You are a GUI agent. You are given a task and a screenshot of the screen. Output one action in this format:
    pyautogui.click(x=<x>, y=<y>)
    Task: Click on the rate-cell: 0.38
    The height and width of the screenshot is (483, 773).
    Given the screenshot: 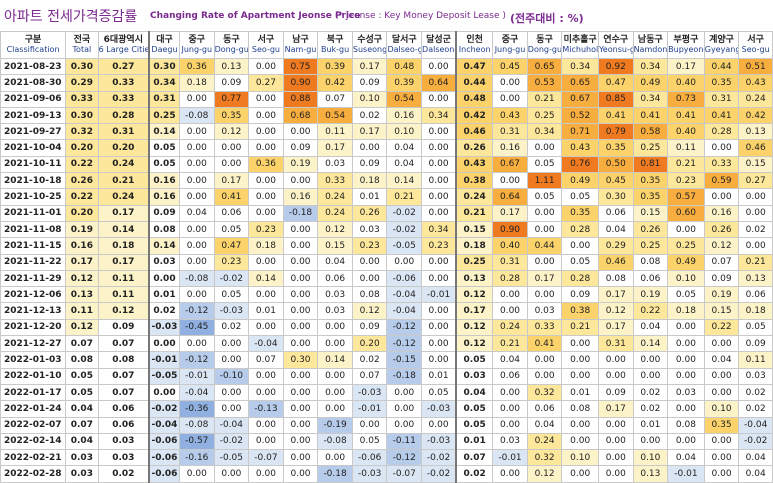 What is the action you would take?
    pyautogui.click(x=474, y=181)
    